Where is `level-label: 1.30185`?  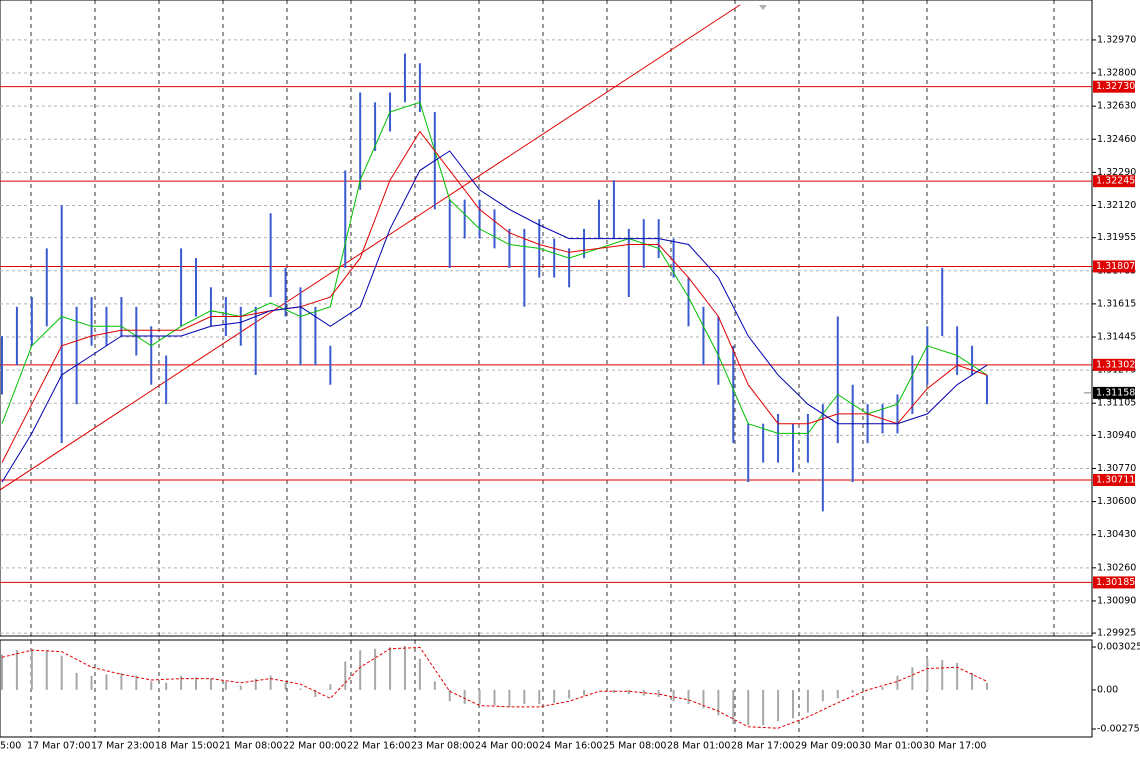
level-label: 1.30185 is located at coordinates (1115, 582).